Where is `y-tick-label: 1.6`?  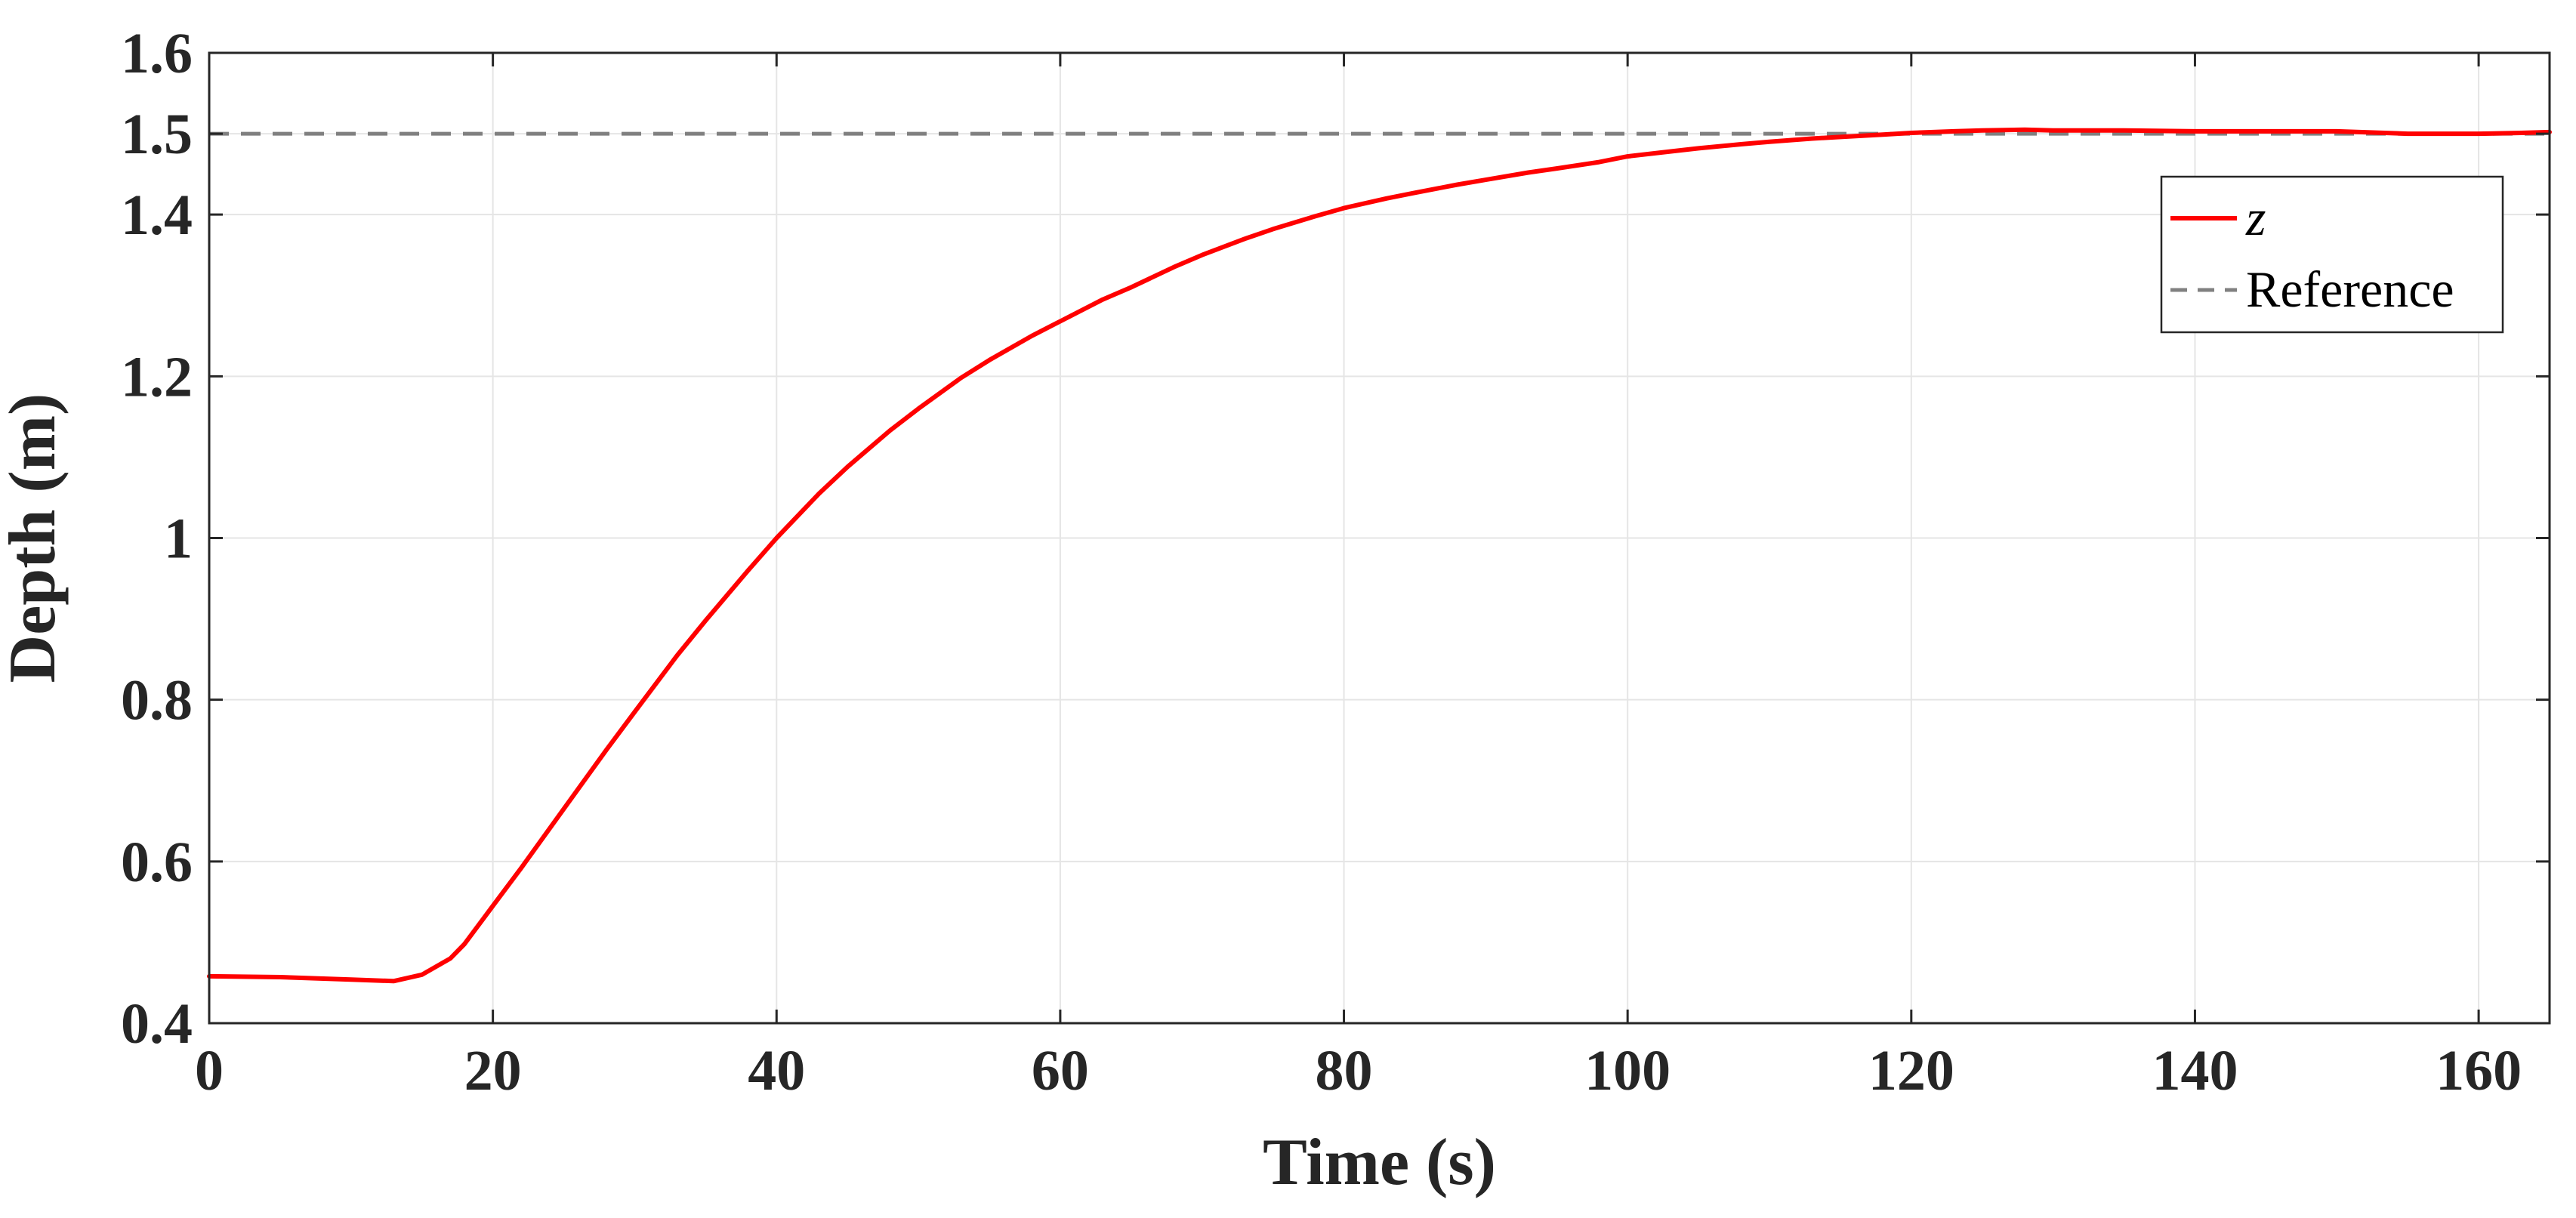 y-tick-label: 1.6 is located at coordinates (157, 54).